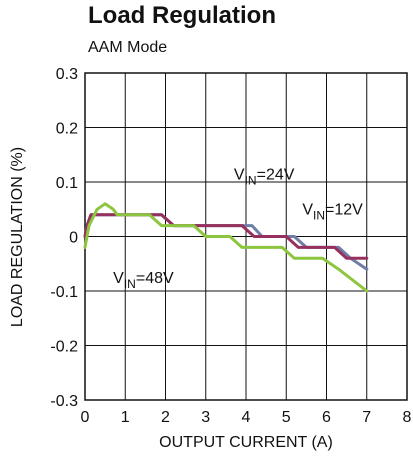  Describe the element at coordinates (64, 401) in the screenshot. I see `y-tick-label: -0.3` at that location.